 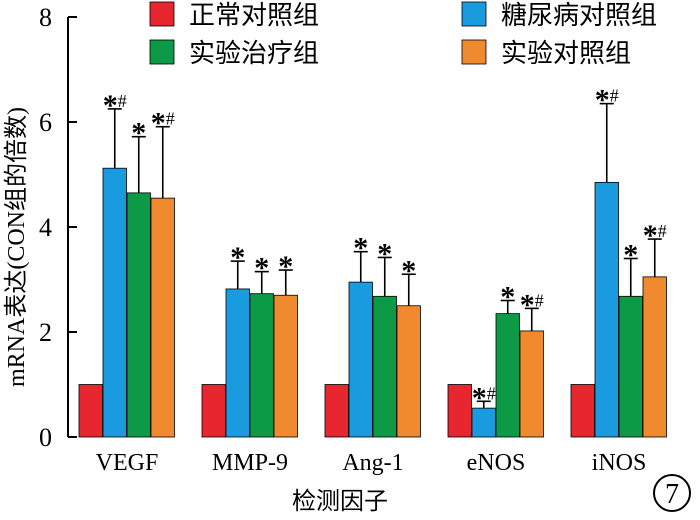 I want to click on panel-label: 7, so click(x=672, y=494).